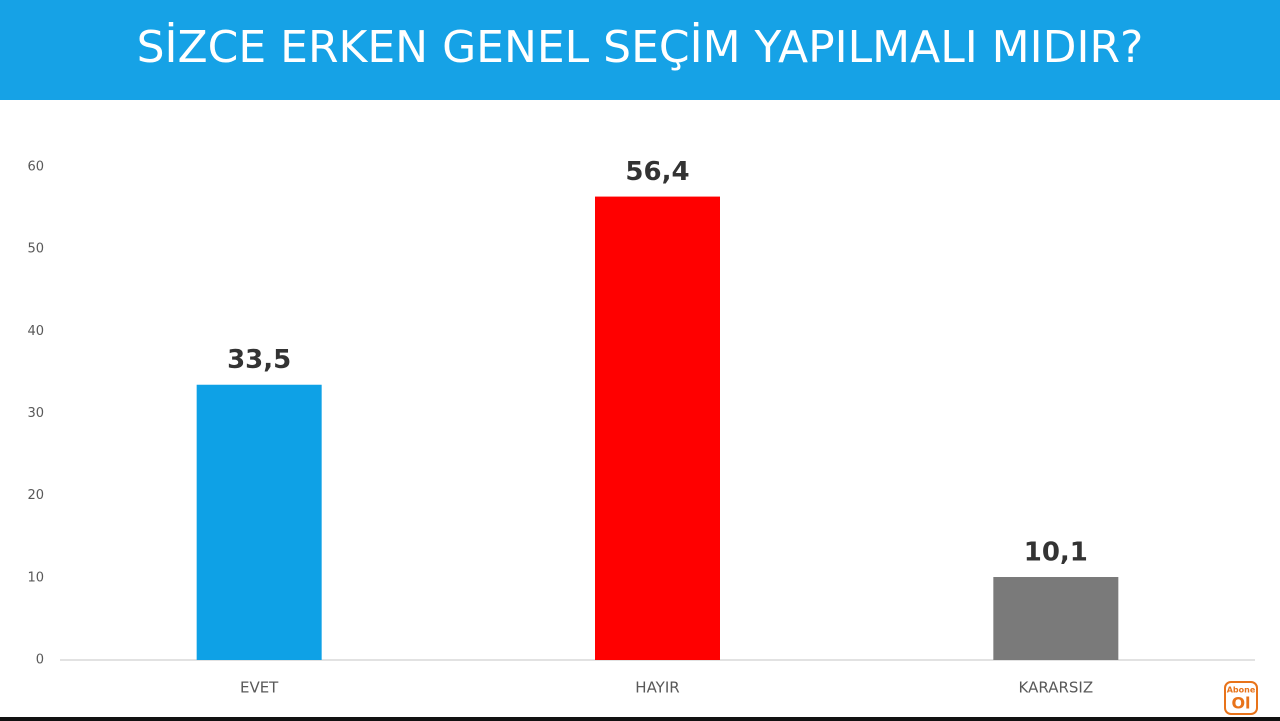 The width and height of the screenshot is (1280, 721). Describe the element at coordinates (40, 660) in the screenshot. I see `y-tick-label: 0` at that location.